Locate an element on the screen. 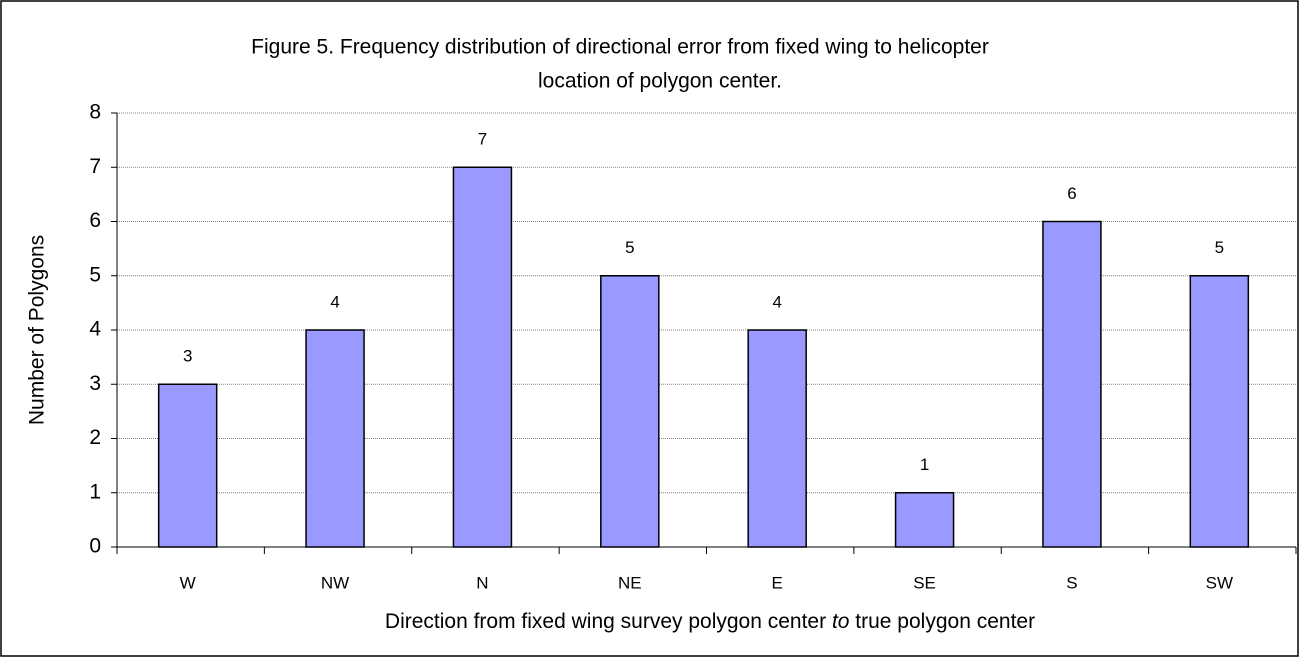  x-axis-label-part: to is located at coordinates (841, 621).